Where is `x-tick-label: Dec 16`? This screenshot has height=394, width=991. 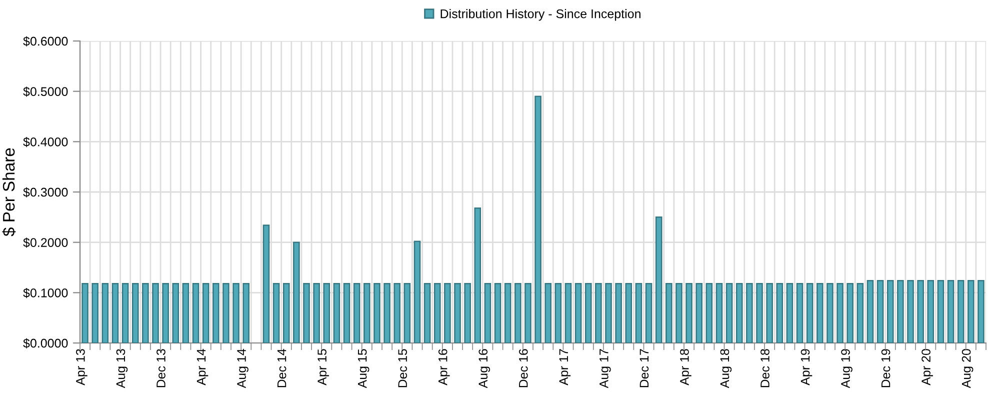 x-tick-label: Dec 16 is located at coordinates (523, 368).